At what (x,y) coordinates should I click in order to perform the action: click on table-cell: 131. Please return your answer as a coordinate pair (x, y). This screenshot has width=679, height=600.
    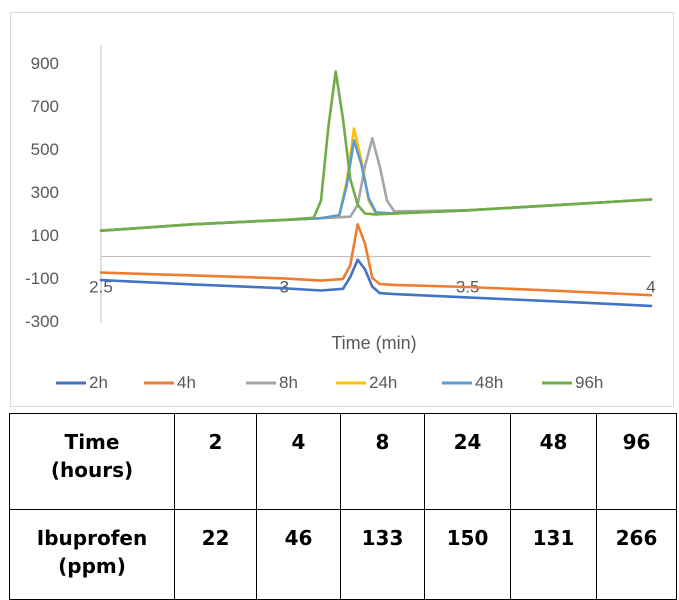
    Looking at the image, I should click on (553, 554).